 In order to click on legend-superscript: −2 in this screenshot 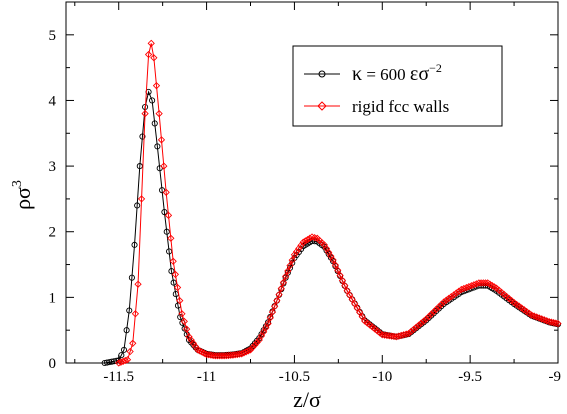, I will do `click(435, 68)`.